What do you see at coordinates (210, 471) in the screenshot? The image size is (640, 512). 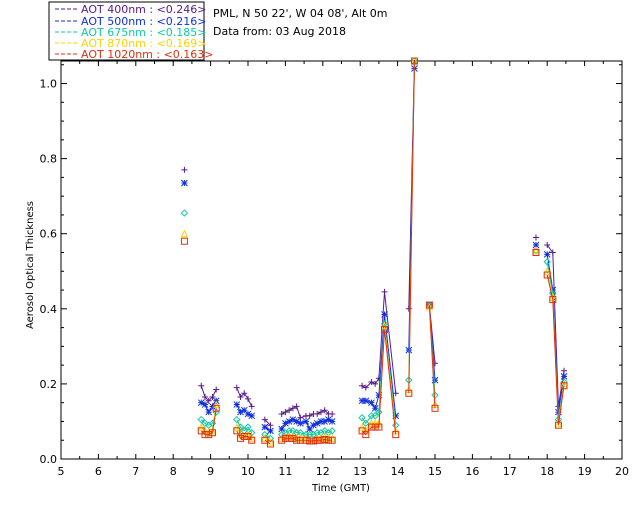 I see `x-tick-label: 9` at bounding box center [210, 471].